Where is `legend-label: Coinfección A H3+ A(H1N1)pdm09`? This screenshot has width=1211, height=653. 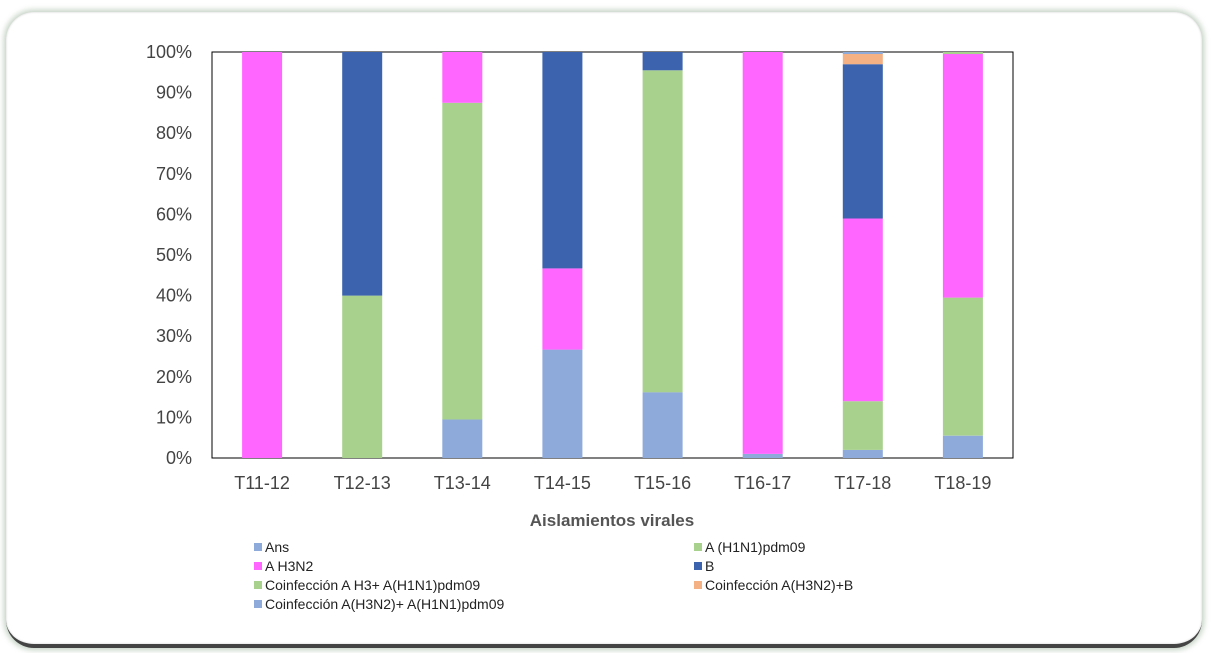 legend-label: Coinfección A H3+ A(H1N1)pdm09 is located at coordinates (372, 585).